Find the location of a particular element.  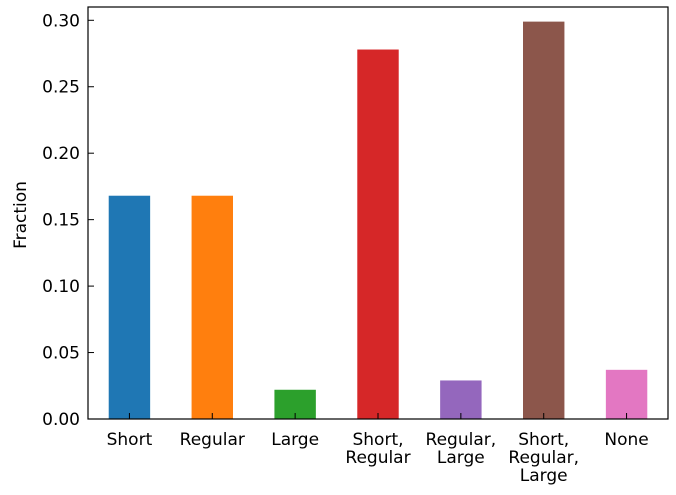

y-axis: 0.00 0.05 0.10 0.15 0.20 0.25 0.30 is located at coordinates (68, 220).